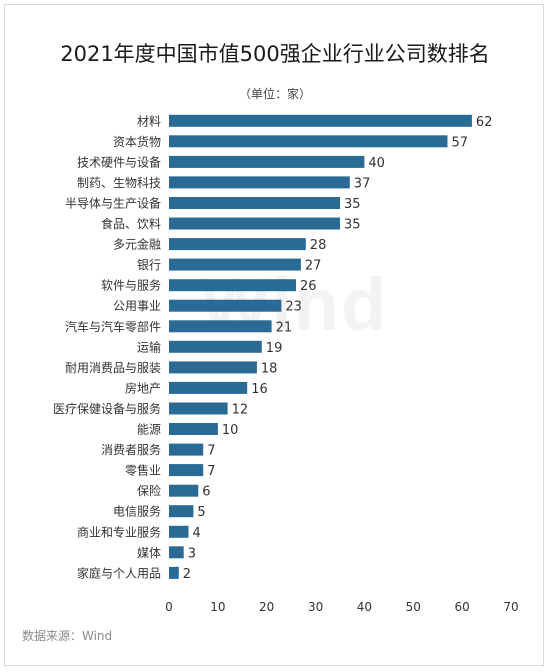  What do you see at coordinates (149, 346) in the screenshot?
I see `category-label: 运输` at bounding box center [149, 346].